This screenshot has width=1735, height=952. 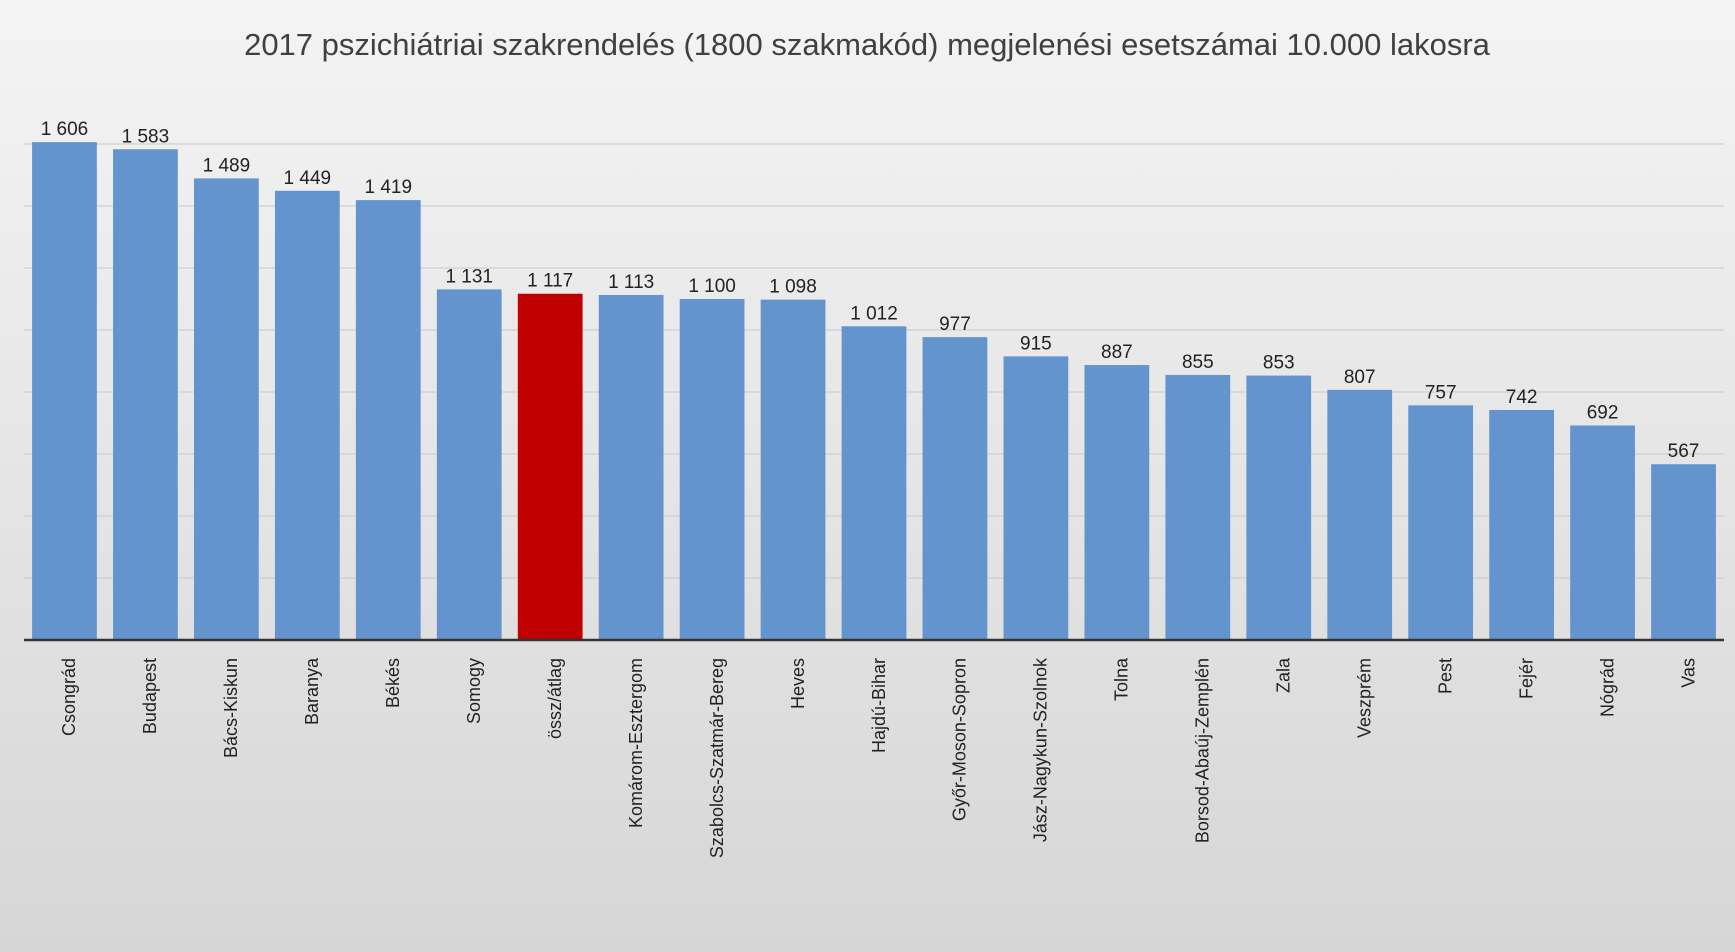 What do you see at coordinates (1360, 377) in the screenshot?
I see `data-label: 807` at bounding box center [1360, 377].